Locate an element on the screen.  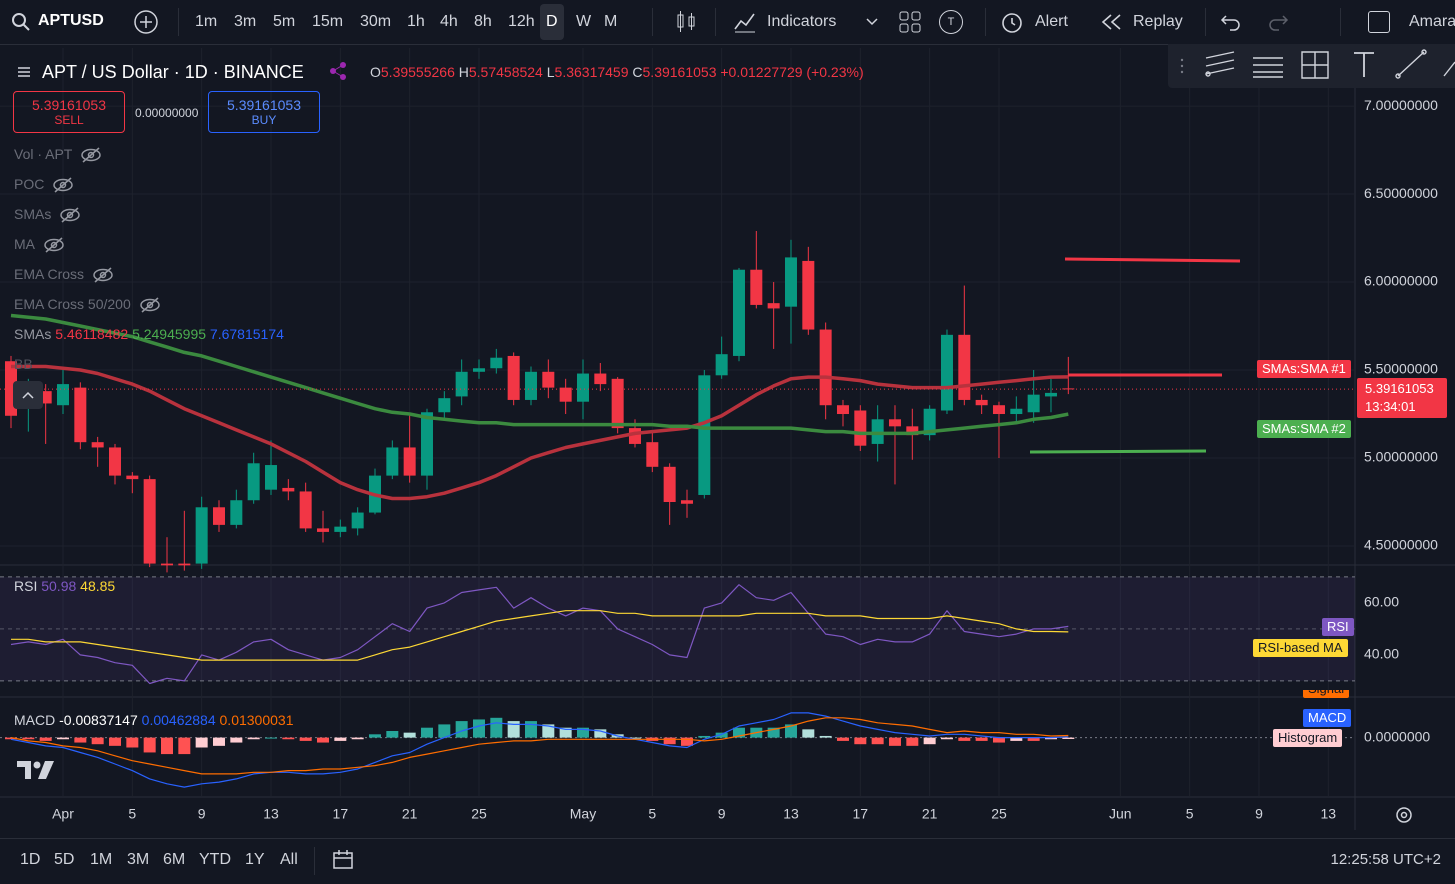
y-tick-label: 7.00000000 is located at coordinates (1401, 105).